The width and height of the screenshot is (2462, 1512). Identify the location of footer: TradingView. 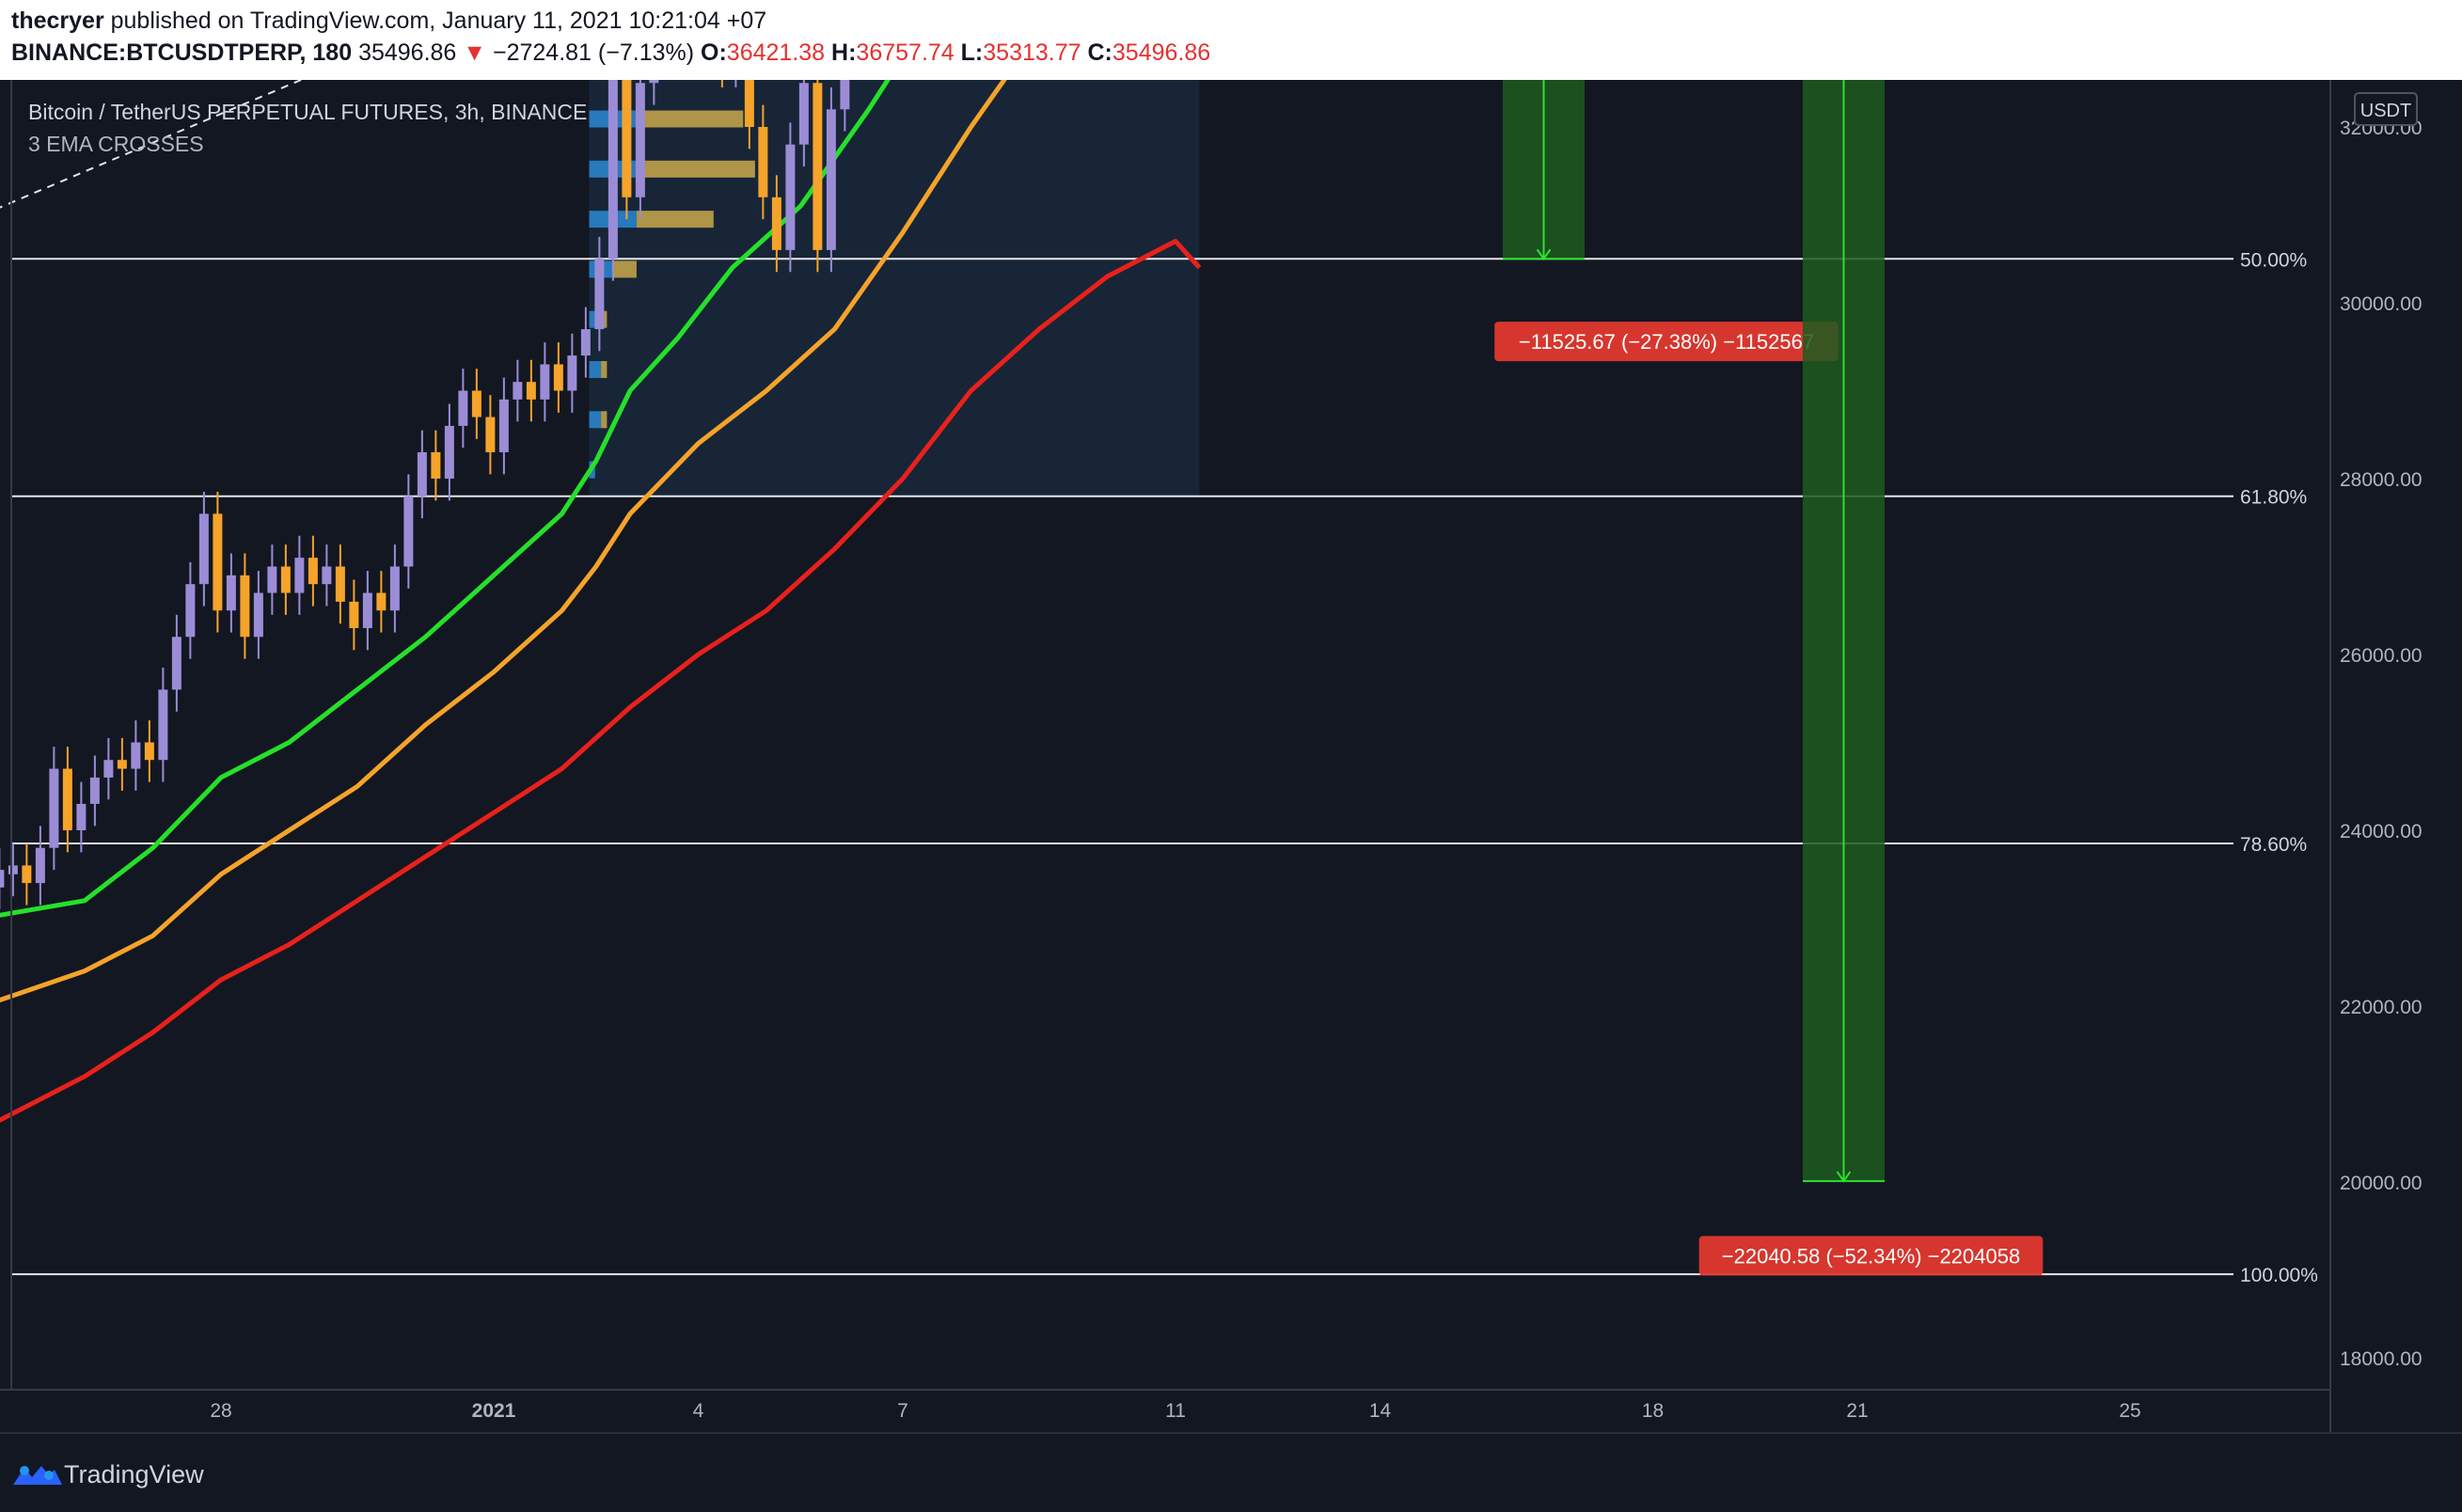
(1231, 1472).